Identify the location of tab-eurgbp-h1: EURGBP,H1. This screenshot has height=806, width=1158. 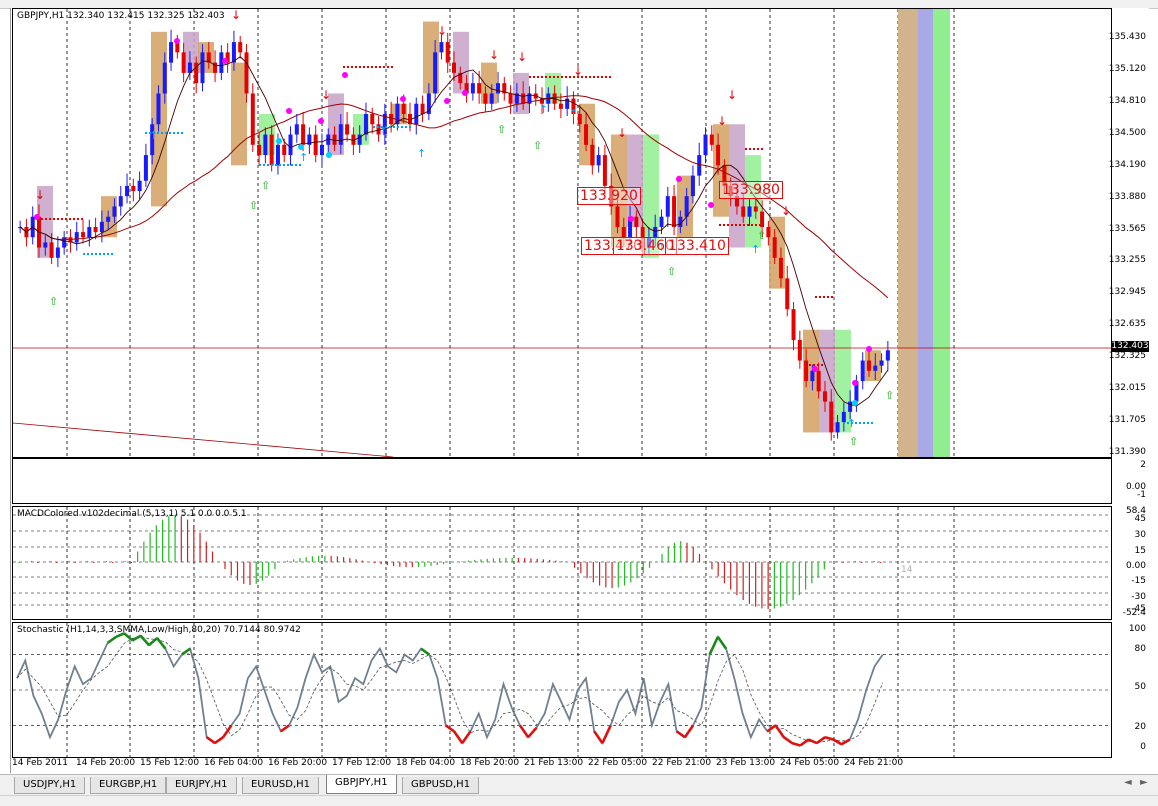
(128, 785).